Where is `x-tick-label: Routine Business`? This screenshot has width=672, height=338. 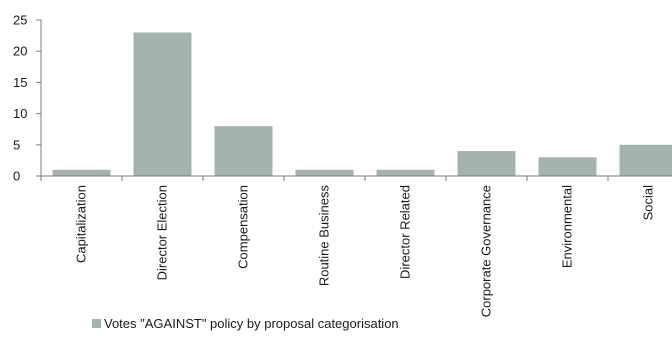
x-tick-label: Routine Business is located at coordinates (324, 236).